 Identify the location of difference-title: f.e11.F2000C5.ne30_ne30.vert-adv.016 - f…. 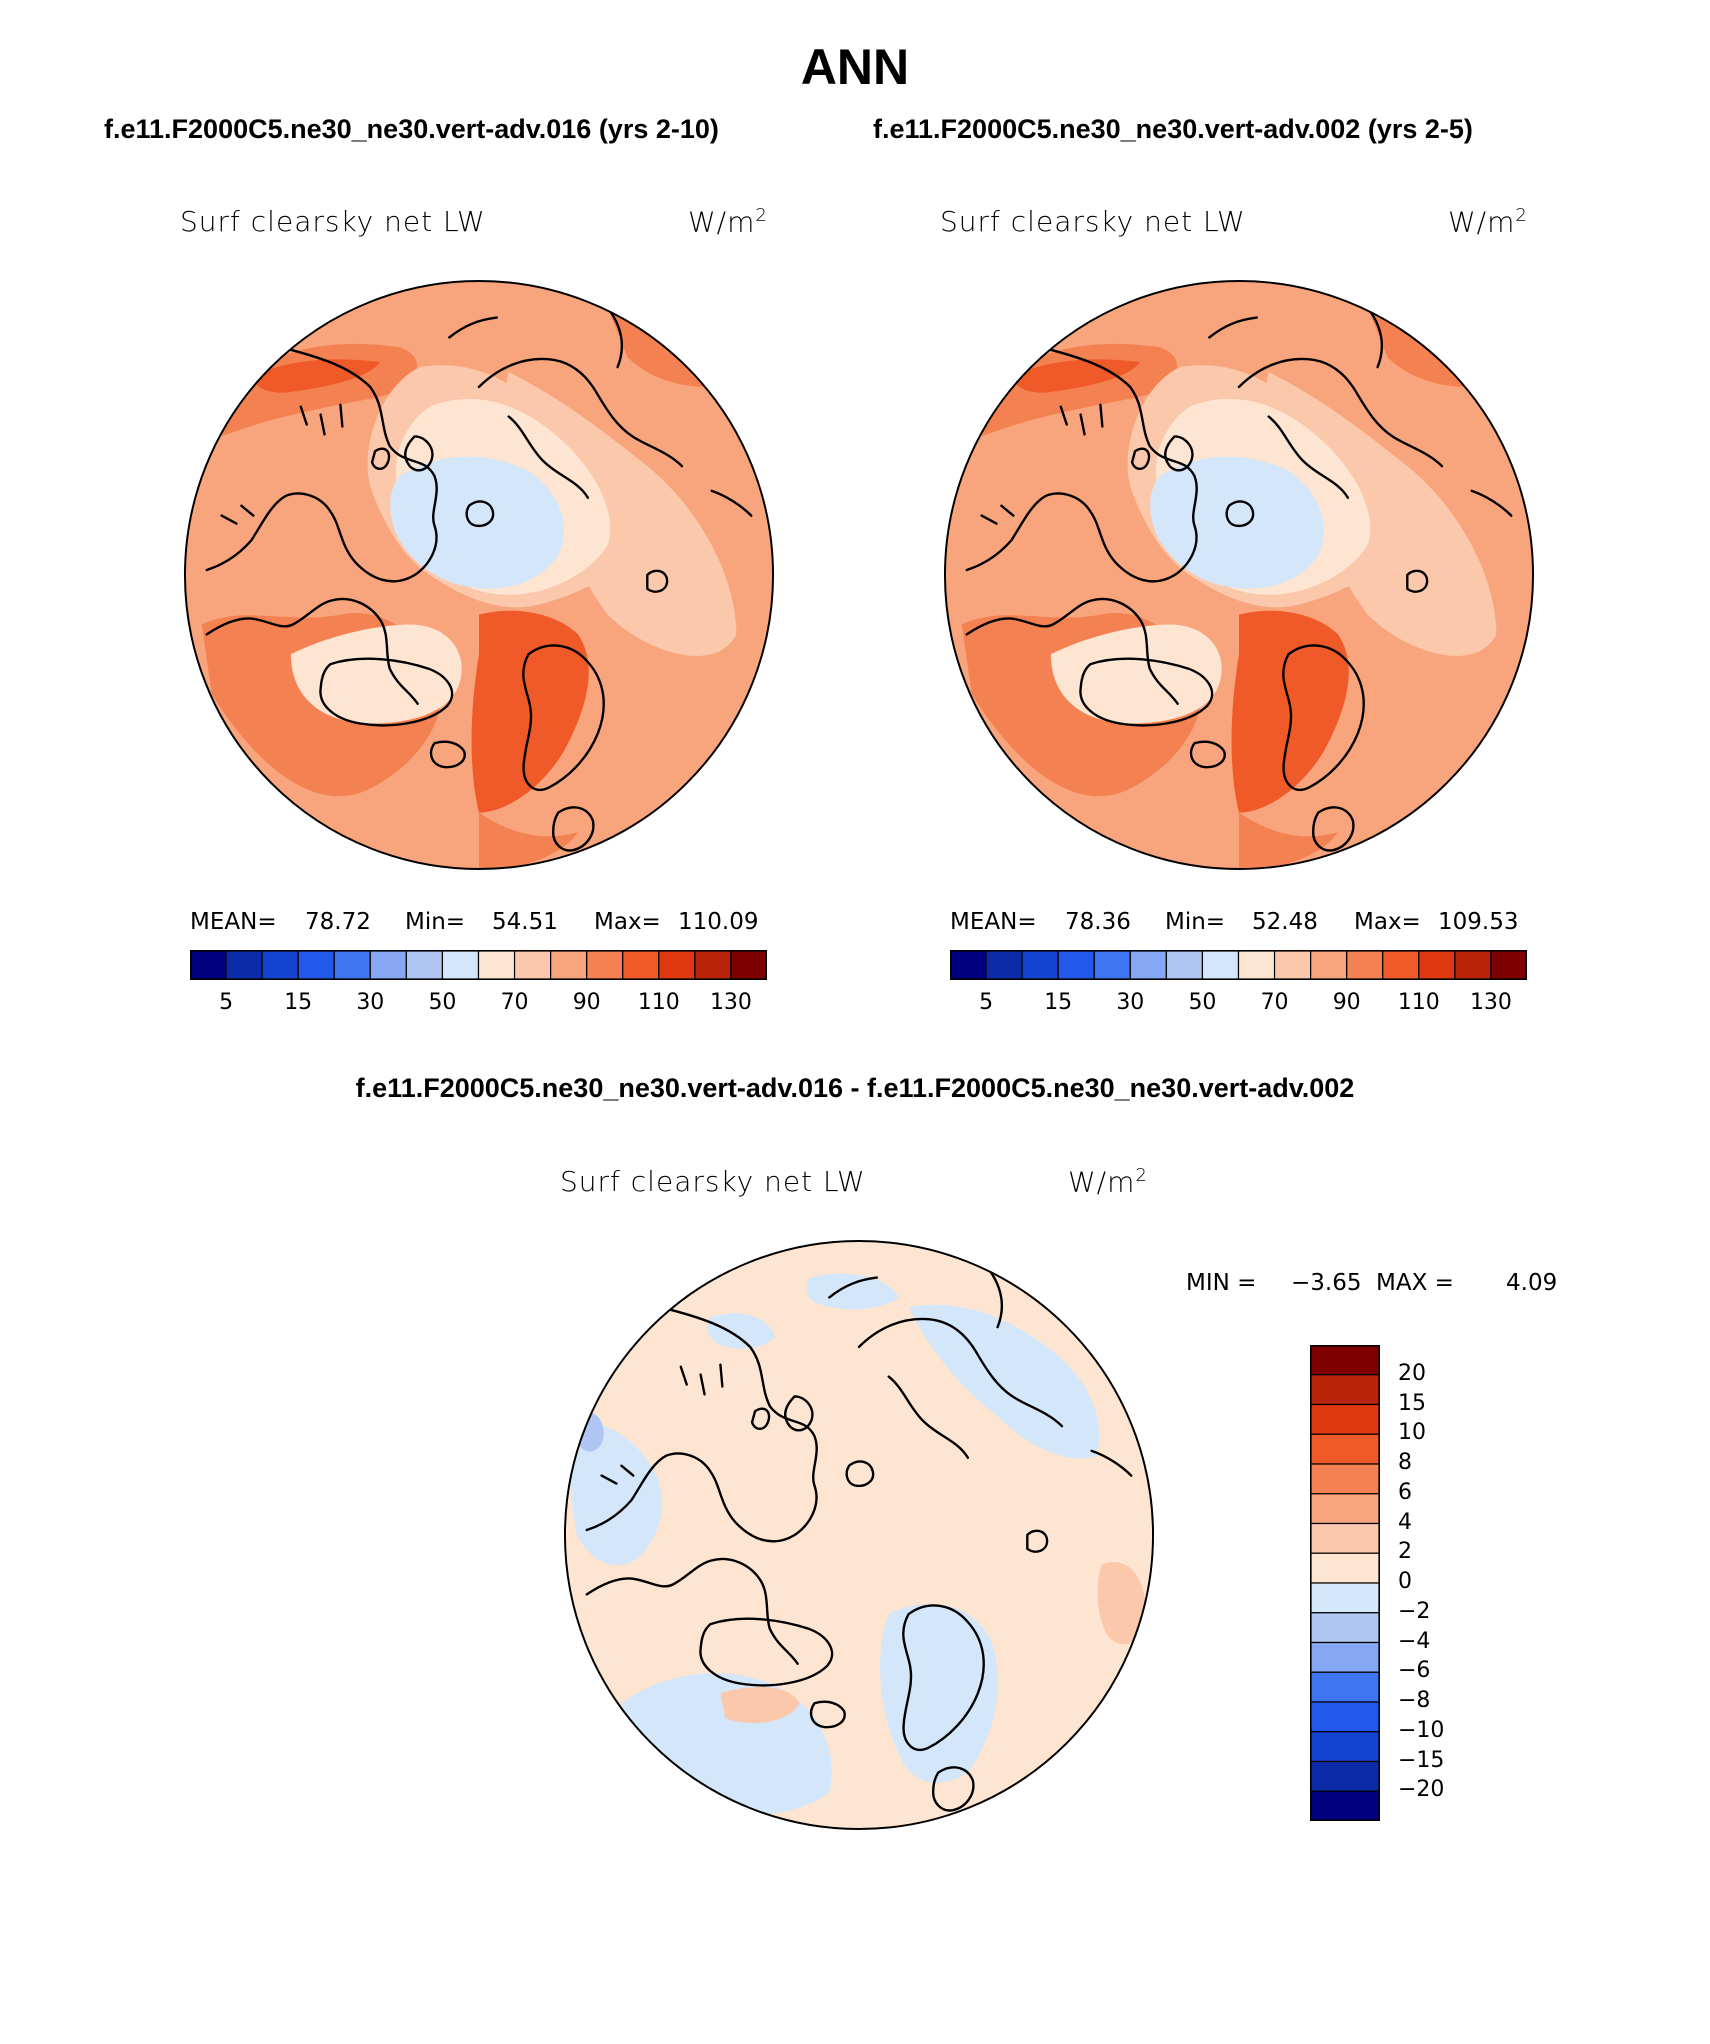
(855, 1088).